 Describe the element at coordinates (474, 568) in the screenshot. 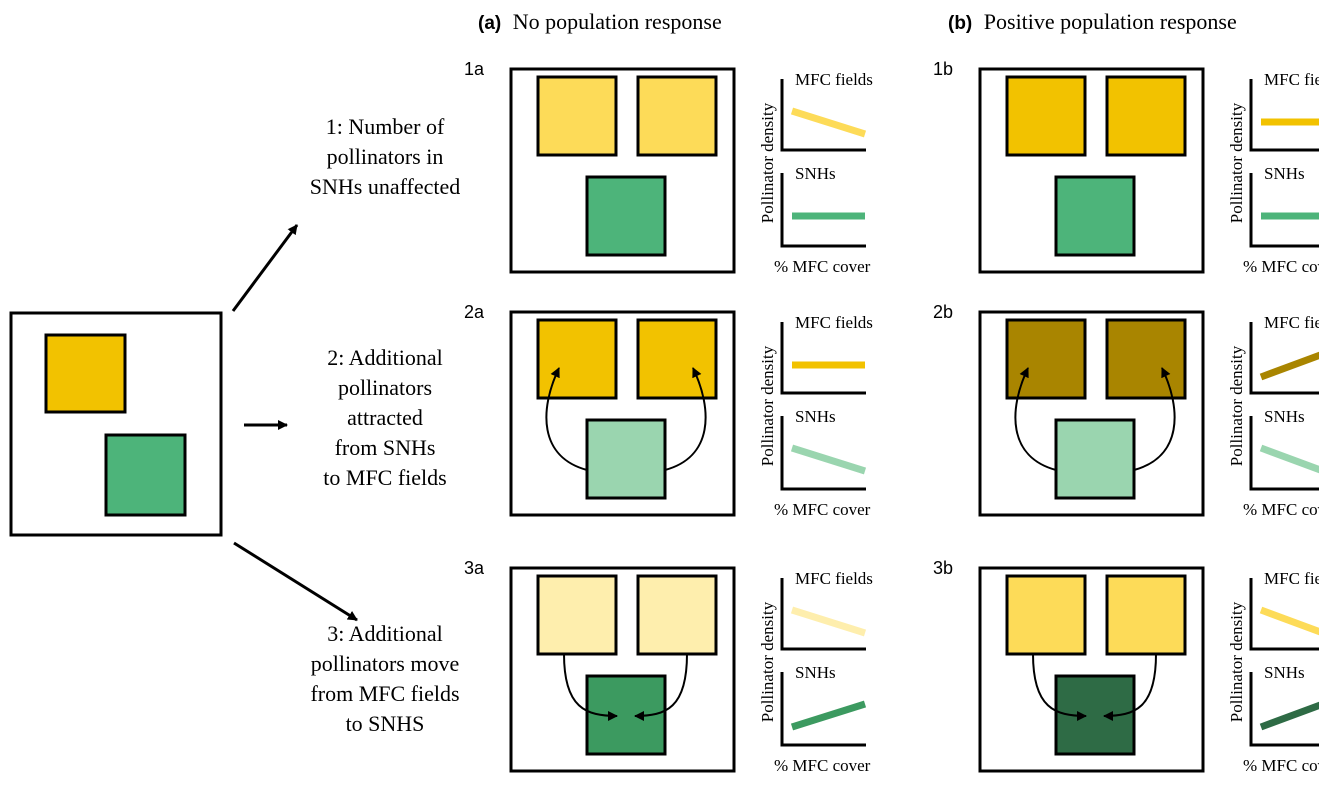

I see `panel-label: 3a` at that location.